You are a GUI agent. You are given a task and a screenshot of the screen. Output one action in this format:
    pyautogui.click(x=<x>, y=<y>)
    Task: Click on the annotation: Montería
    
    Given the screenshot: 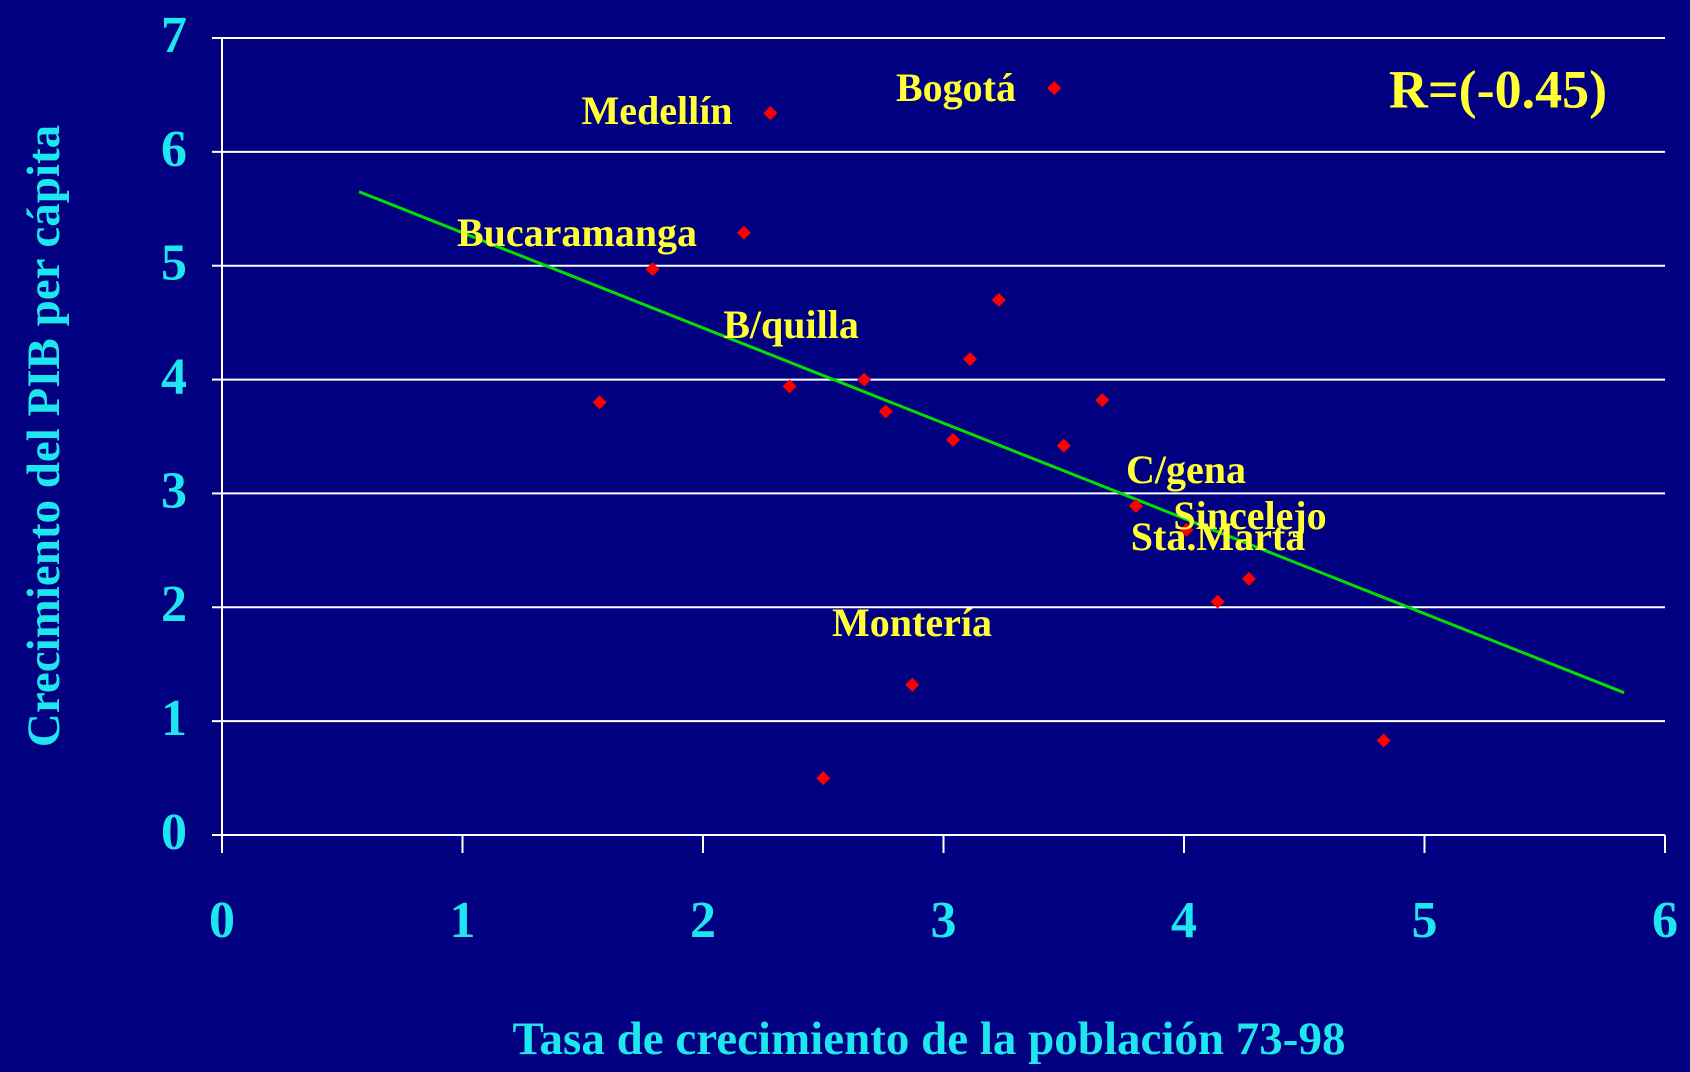 What is the action you would take?
    pyautogui.click(x=912, y=622)
    